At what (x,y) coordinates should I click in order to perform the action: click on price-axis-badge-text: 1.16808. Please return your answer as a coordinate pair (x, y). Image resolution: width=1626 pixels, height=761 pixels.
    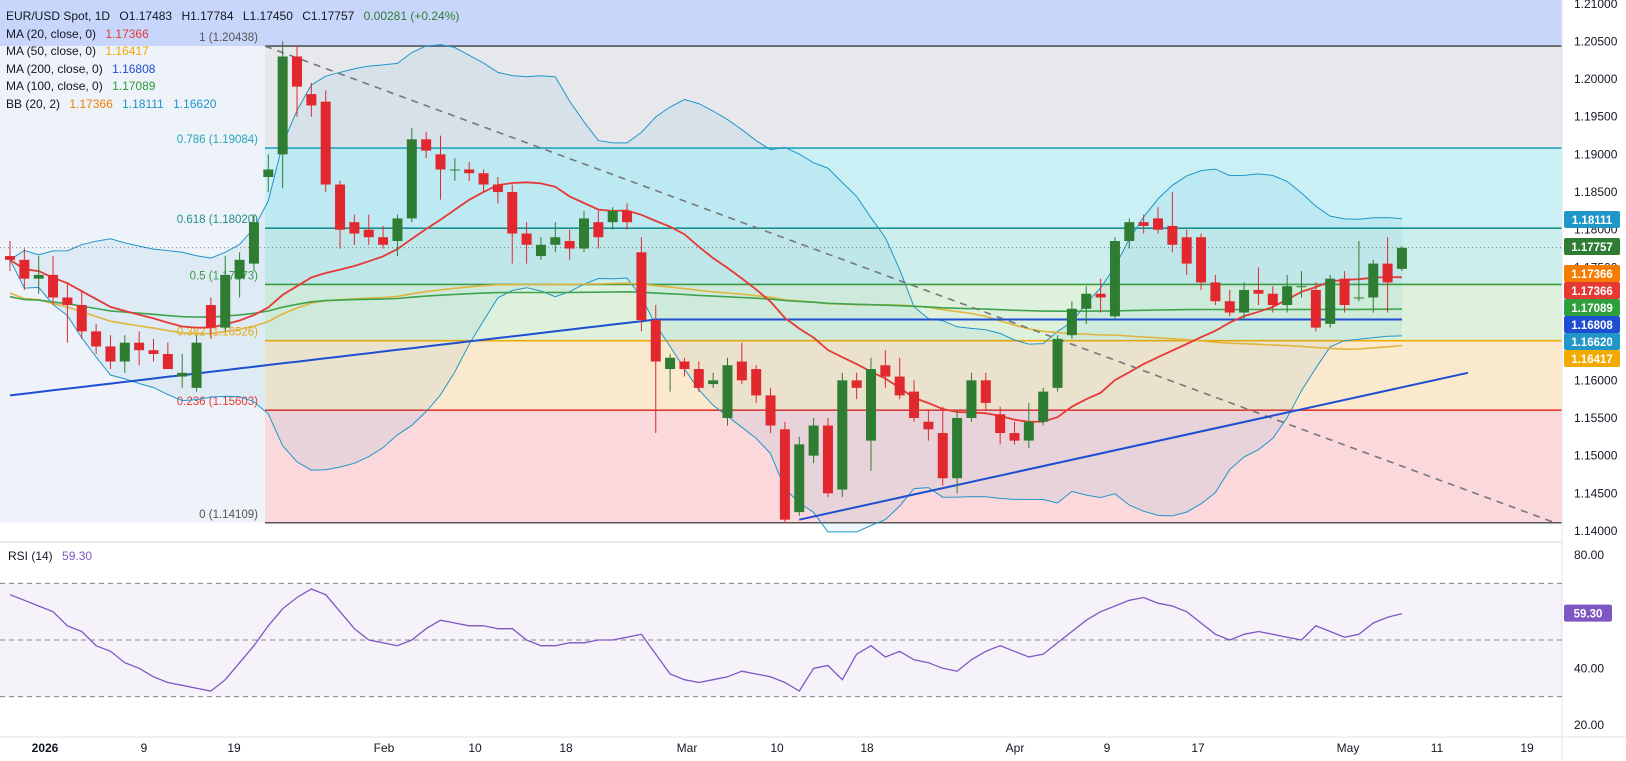
    Looking at the image, I should click on (1592, 326).